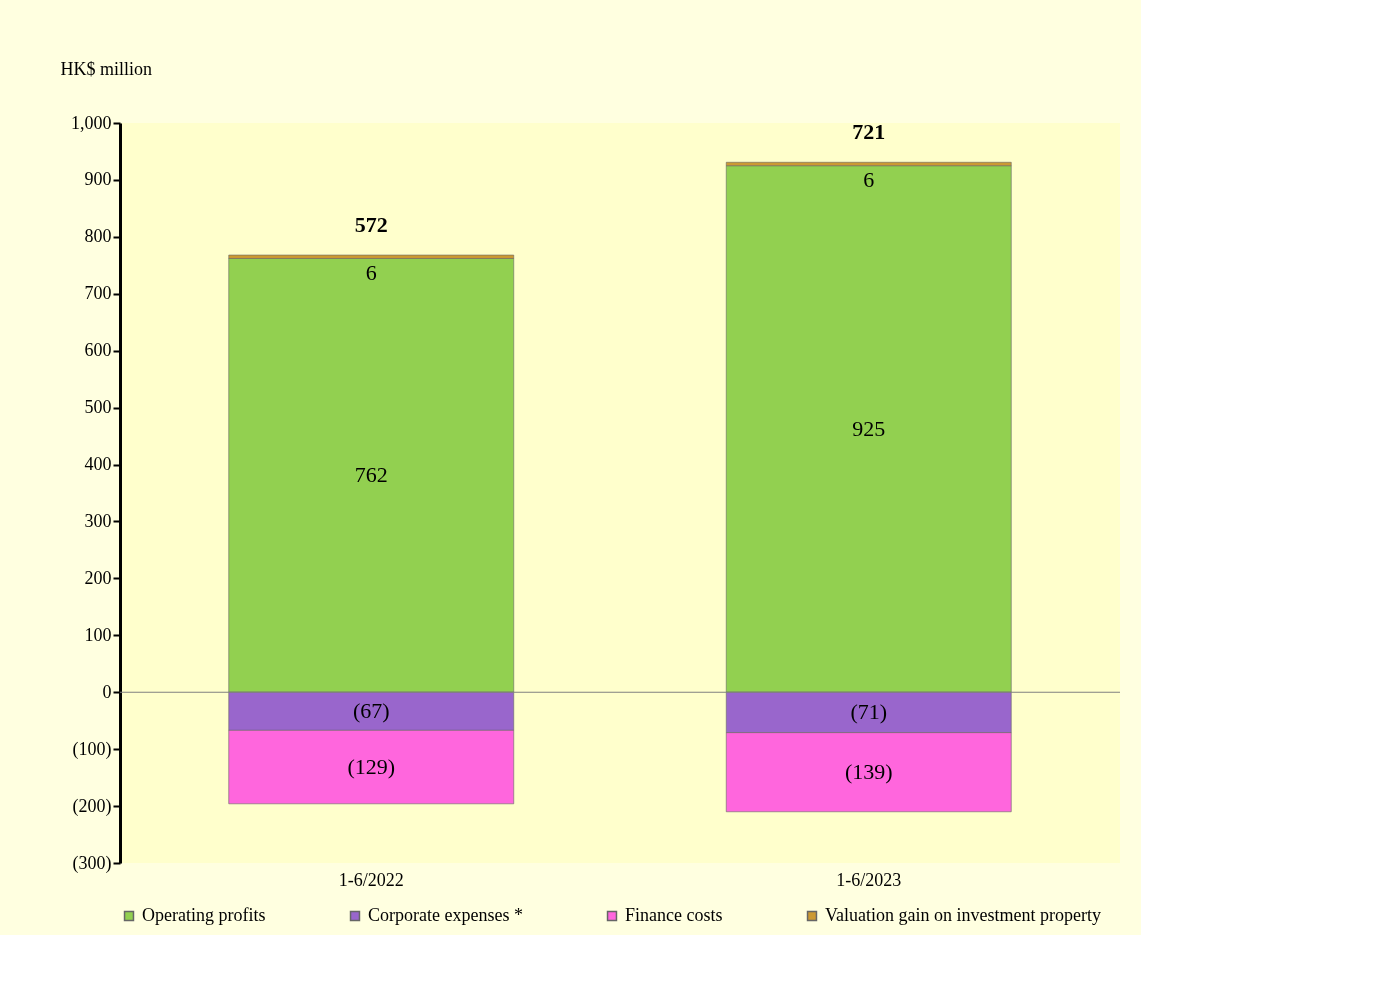 This screenshot has height=1005, width=1394. I want to click on legend-label: Operating profits, so click(204, 915).